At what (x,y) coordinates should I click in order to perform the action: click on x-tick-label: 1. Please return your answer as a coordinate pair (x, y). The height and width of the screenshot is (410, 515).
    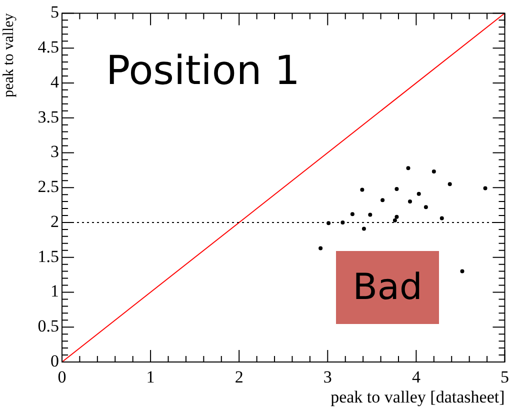
    Looking at the image, I should click on (150, 377).